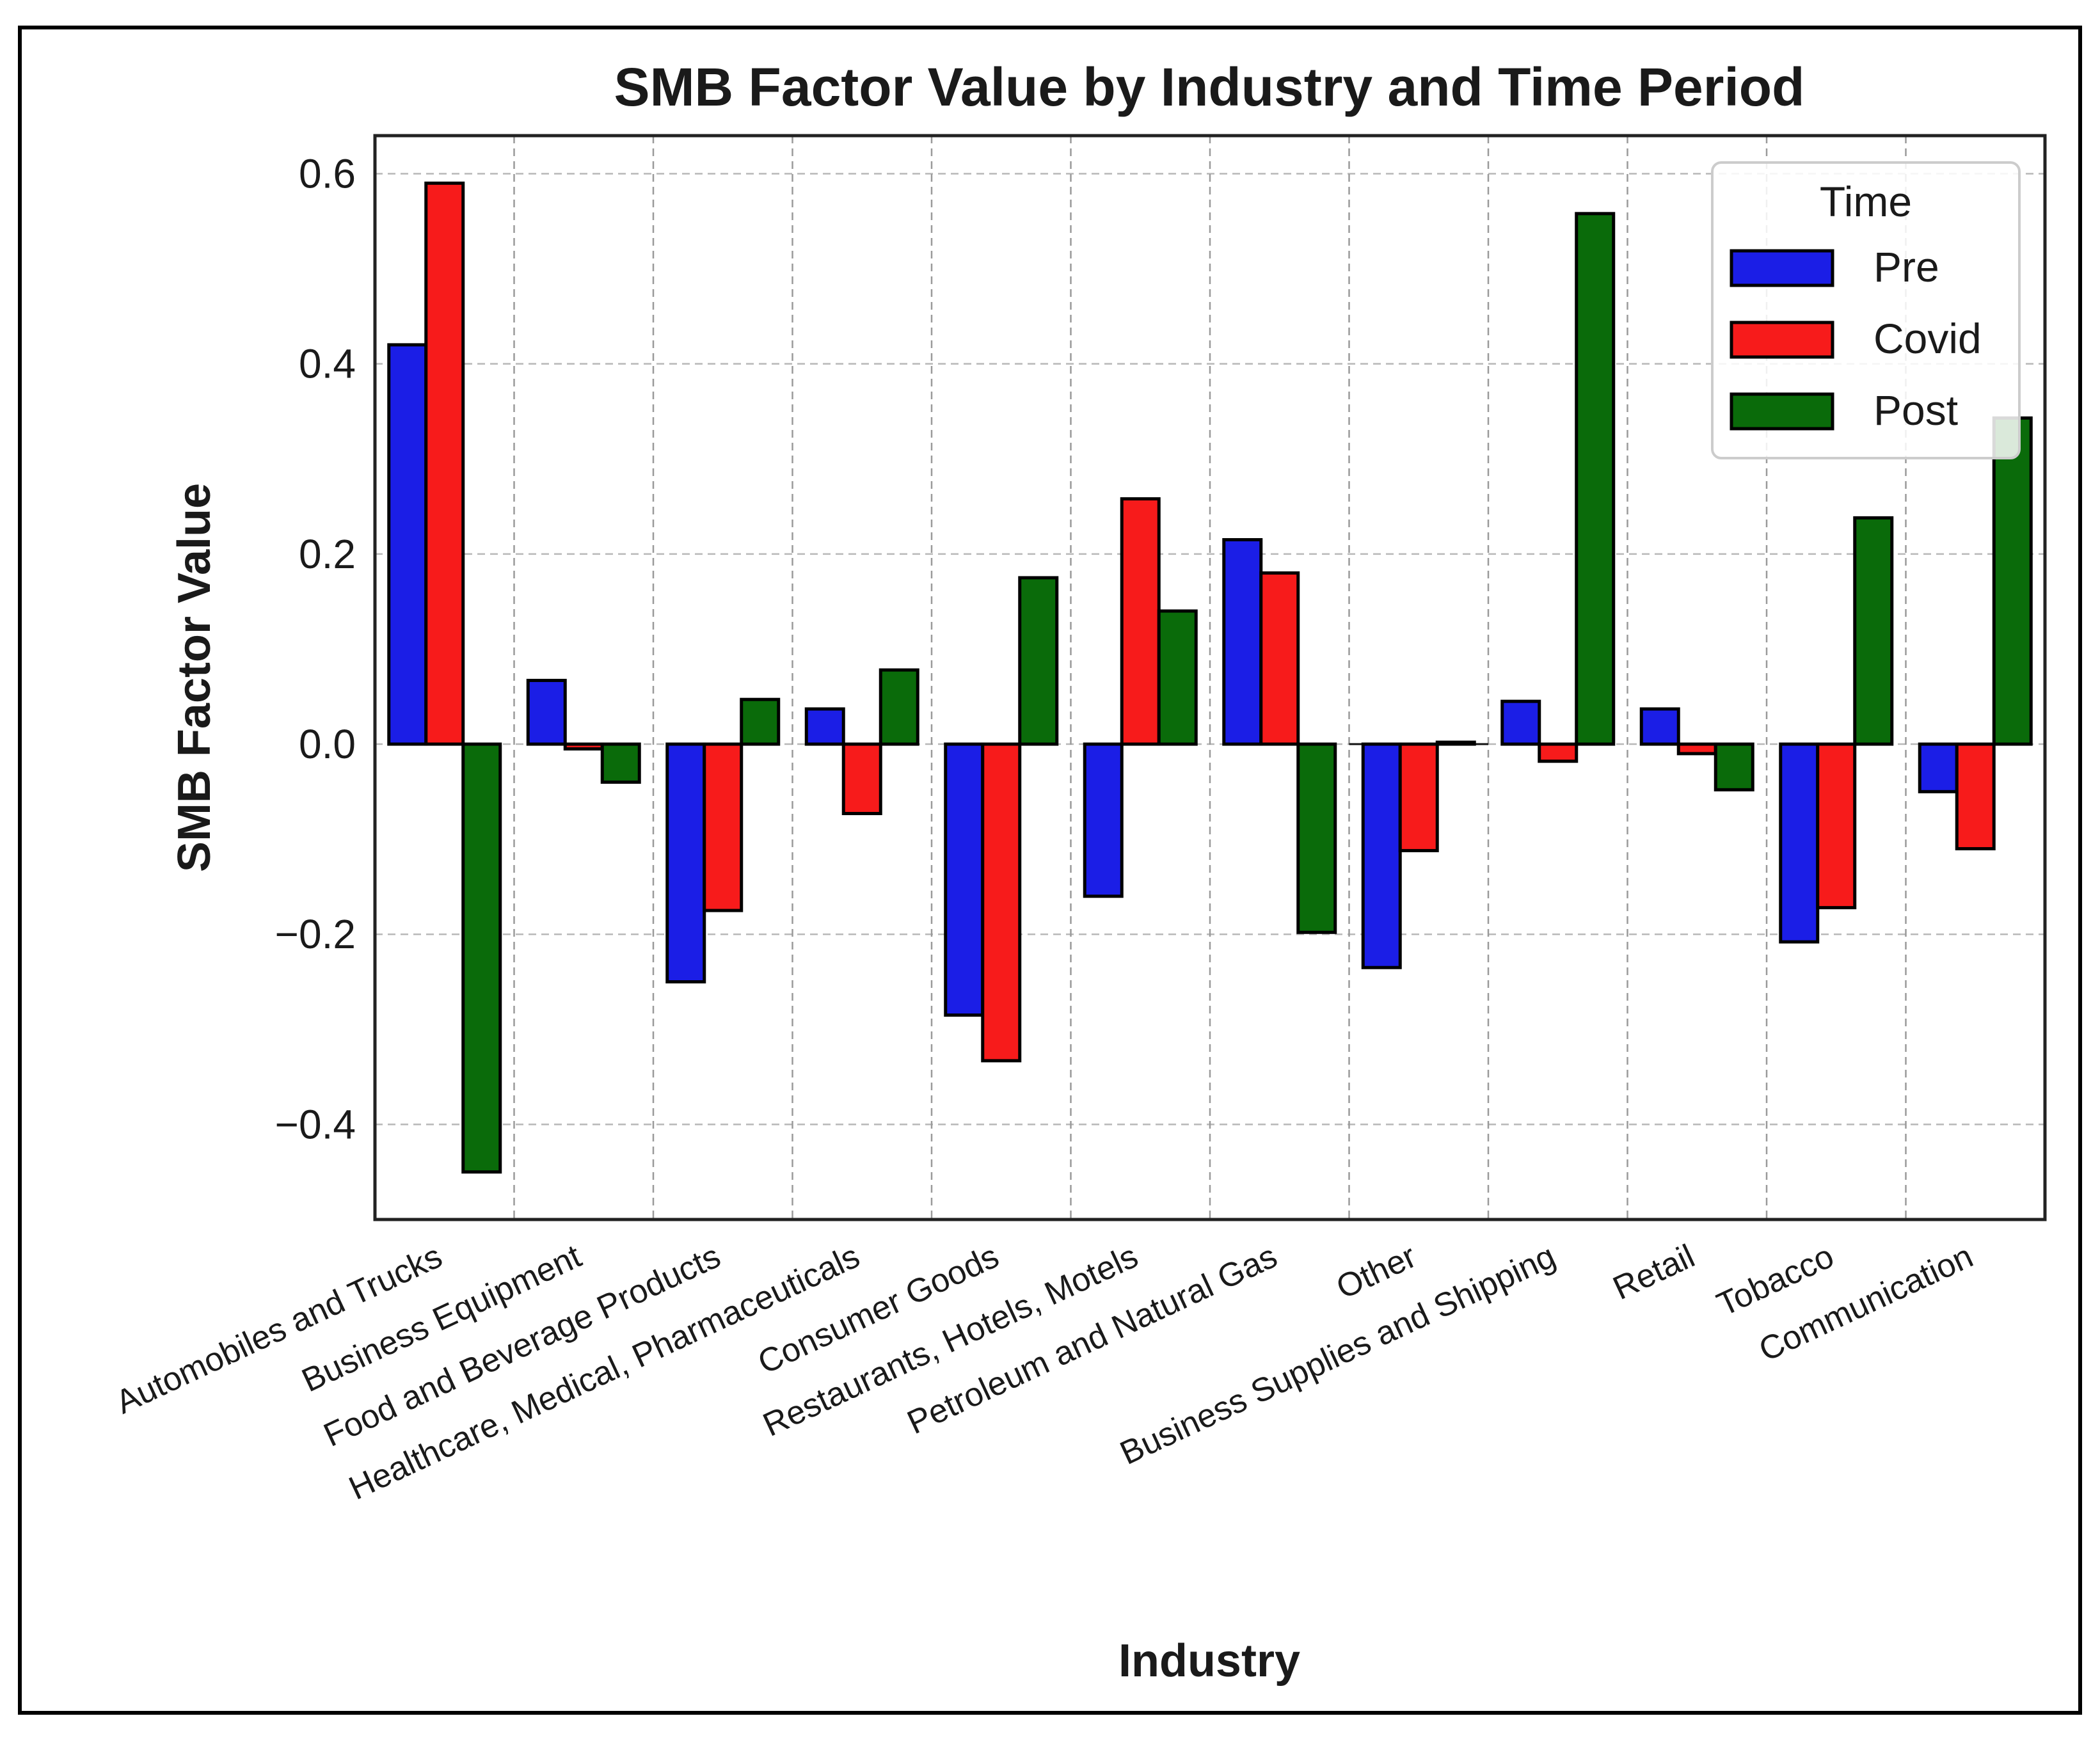  What do you see at coordinates (1927, 338) in the screenshot?
I see `legend-label-covid: Covid` at bounding box center [1927, 338].